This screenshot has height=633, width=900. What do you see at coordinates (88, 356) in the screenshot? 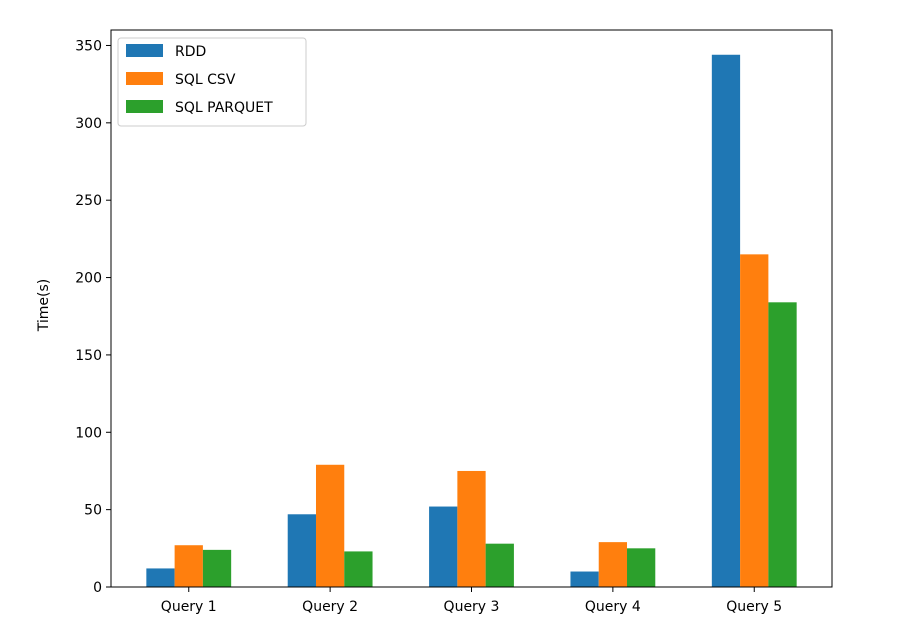
I see `y-tick-label: 150` at bounding box center [88, 356].